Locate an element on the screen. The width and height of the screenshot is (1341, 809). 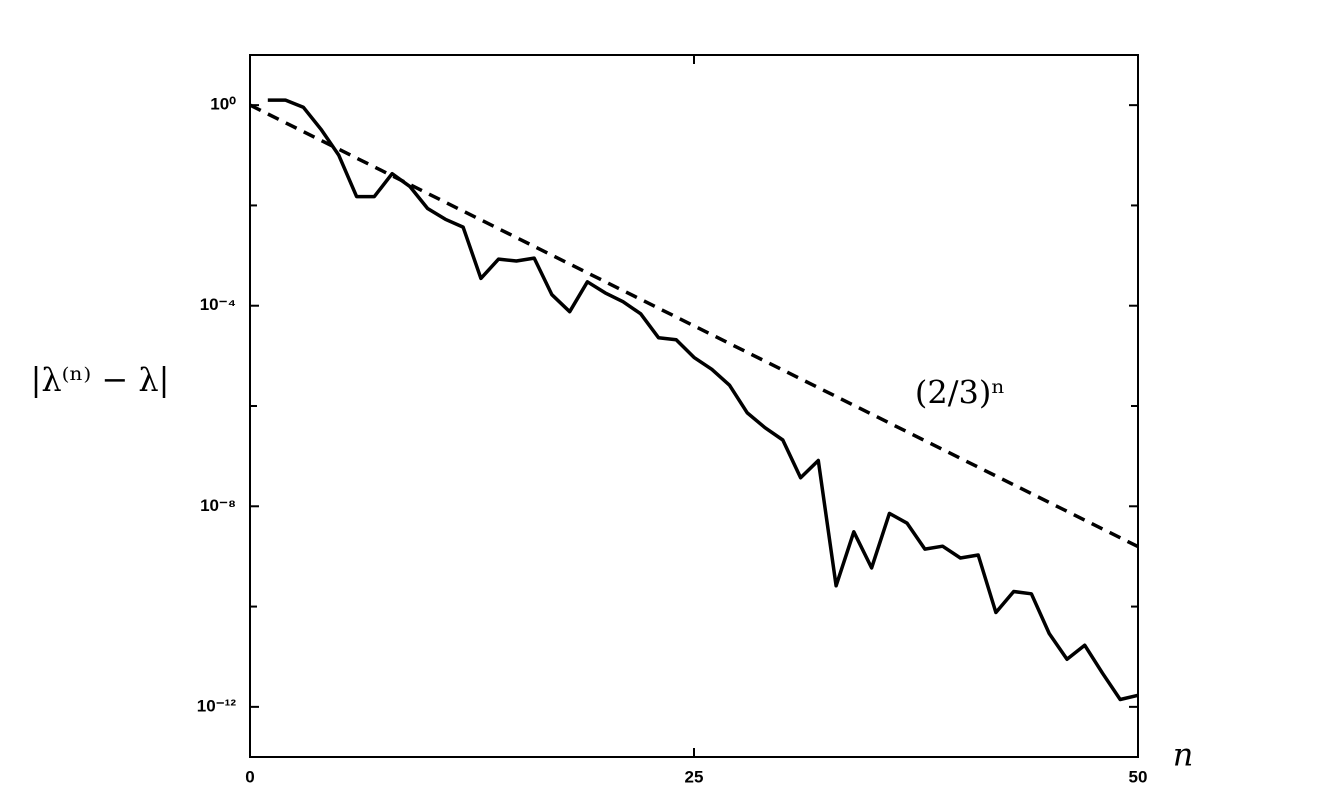
annotation: (2/3)ⁿ is located at coordinates (960, 393).